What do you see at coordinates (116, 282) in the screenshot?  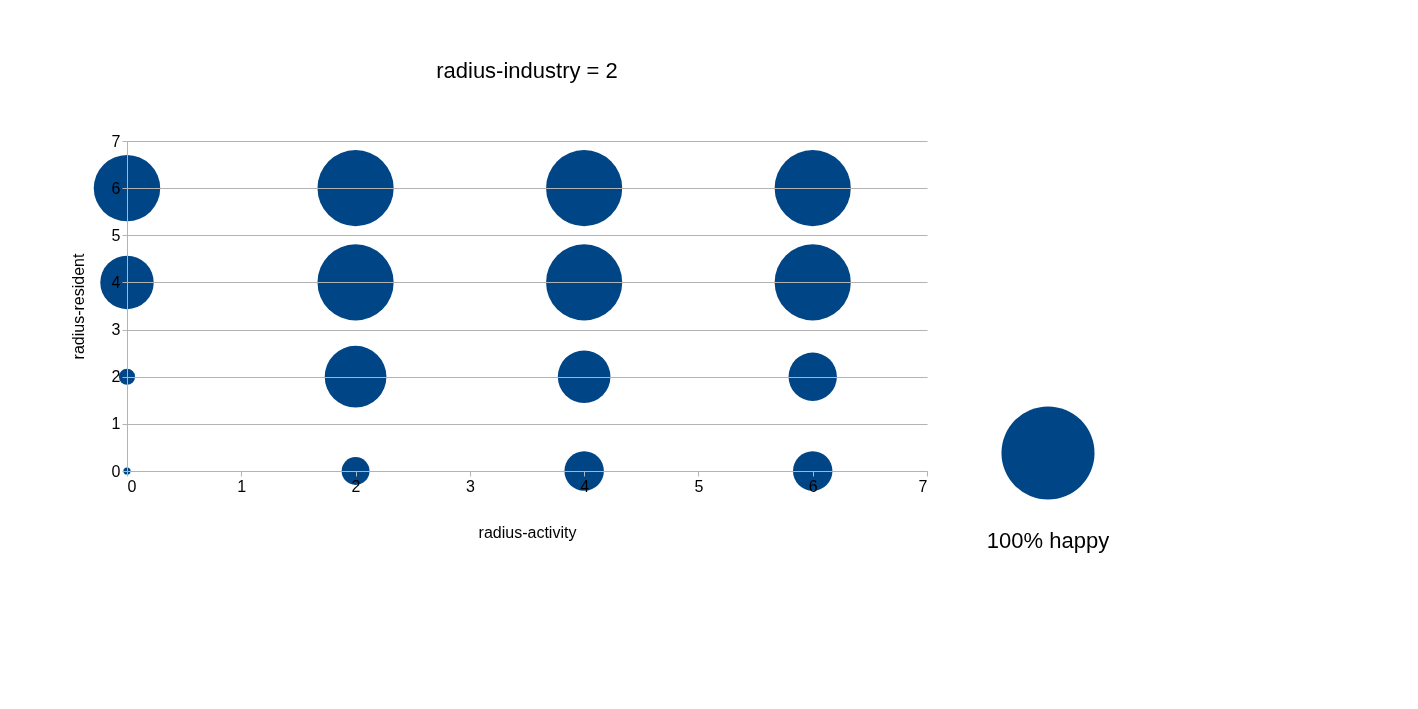 I see `y-tick-label: 4` at bounding box center [116, 282].